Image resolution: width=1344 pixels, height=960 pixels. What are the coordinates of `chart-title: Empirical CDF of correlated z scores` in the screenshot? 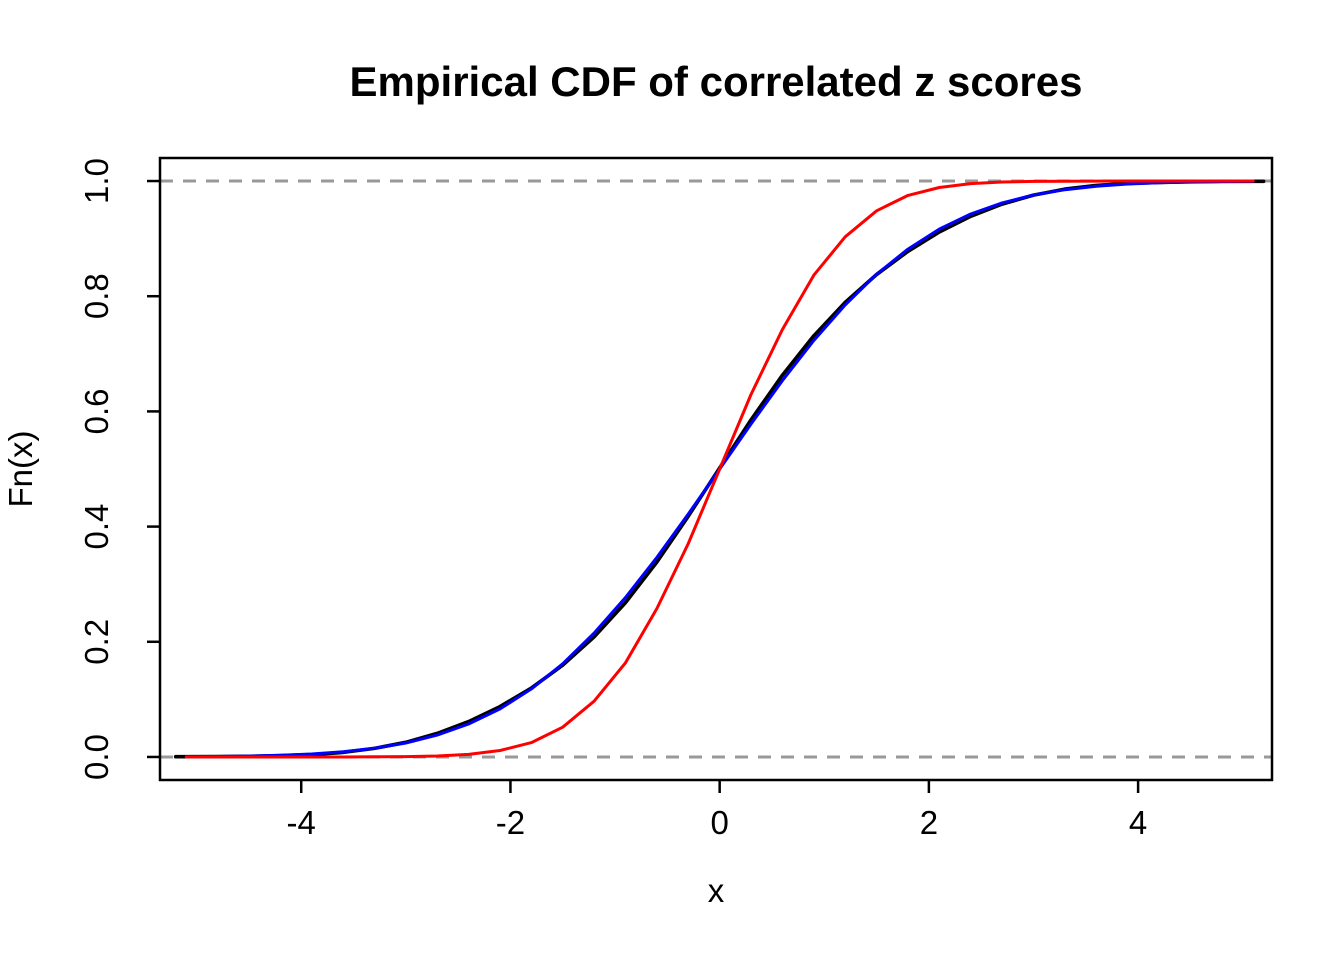 It's located at (716, 81).